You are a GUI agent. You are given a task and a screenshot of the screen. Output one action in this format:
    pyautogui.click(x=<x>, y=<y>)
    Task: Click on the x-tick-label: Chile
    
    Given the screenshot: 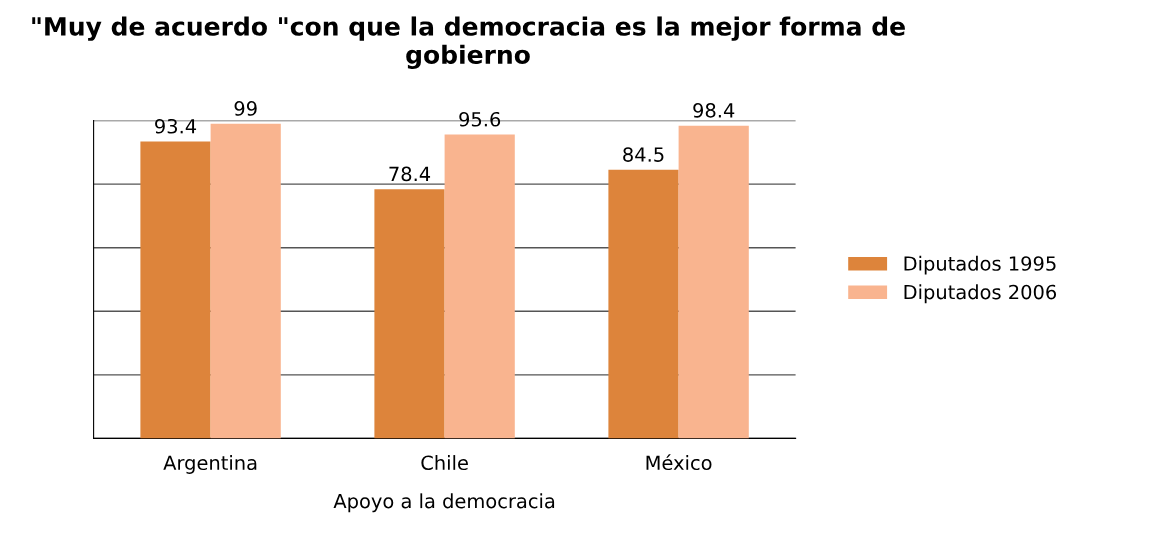 What is the action you would take?
    pyautogui.click(x=444, y=463)
    